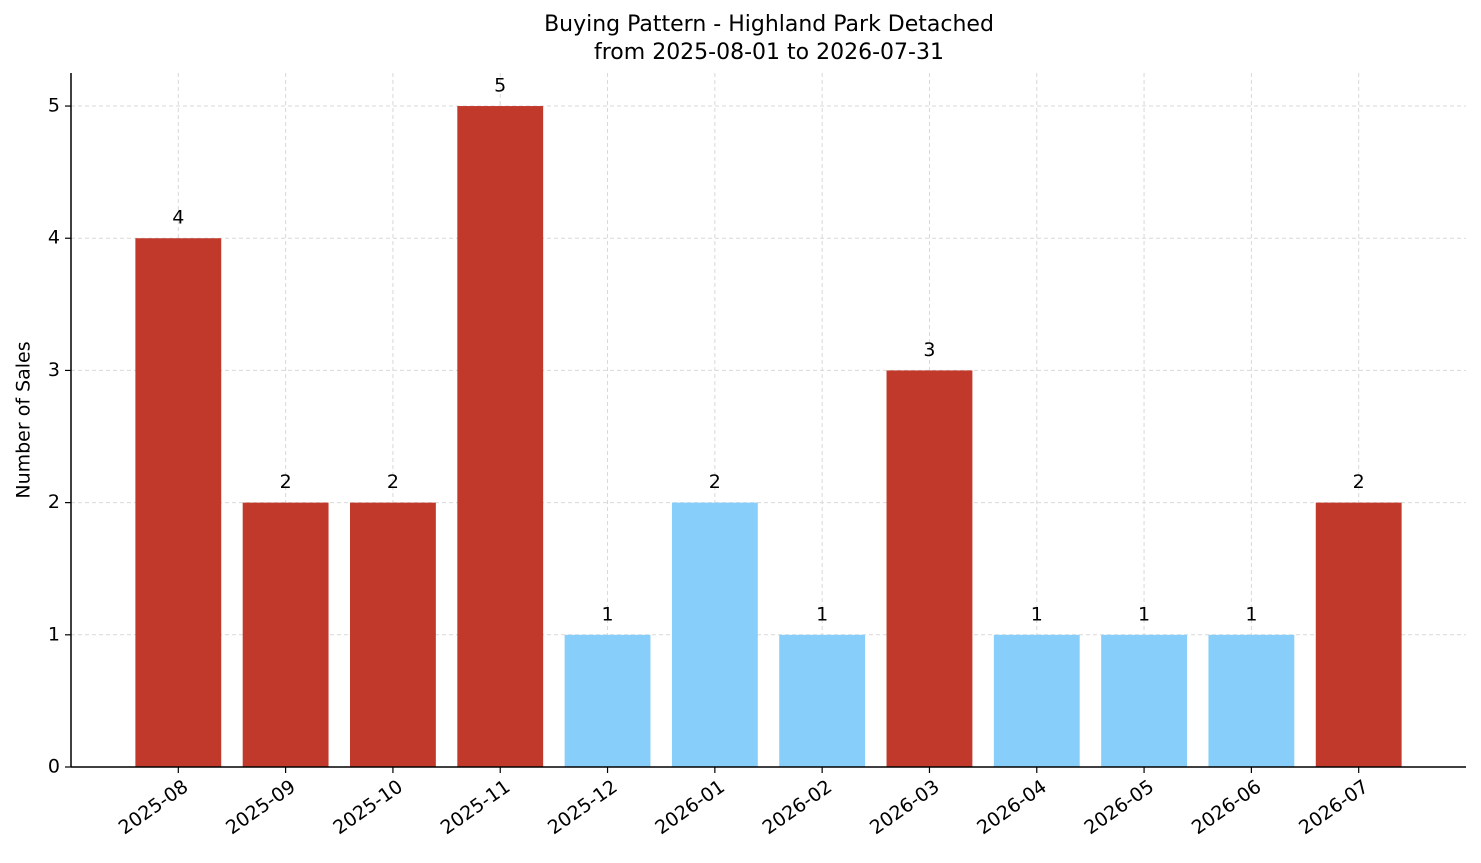 The width and height of the screenshot is (1481, 863). I want to click on x-tick-label: 2025-09, so click(261, 808).